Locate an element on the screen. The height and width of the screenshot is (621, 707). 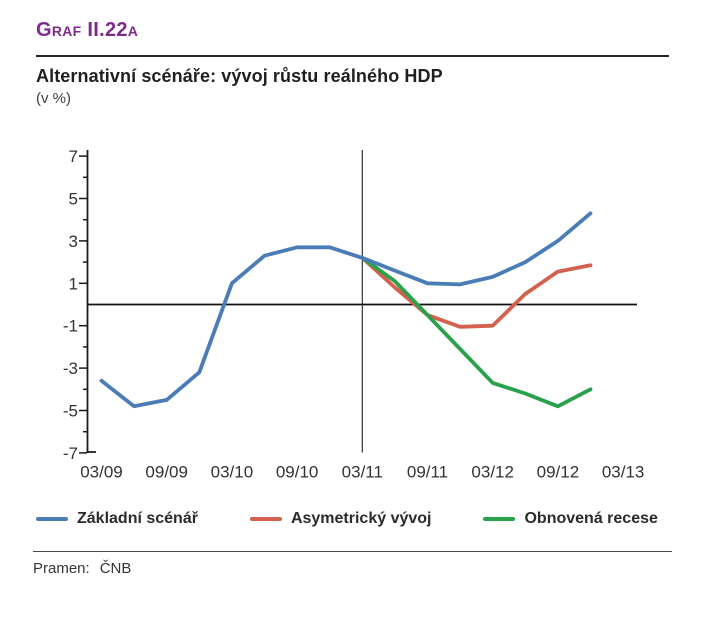
source-label: Pramen: is located at coordinates (61, 568).